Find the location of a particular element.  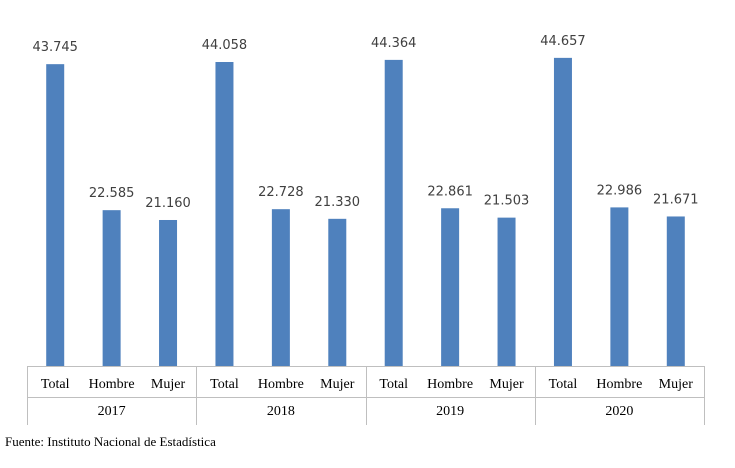

category-label-2018-hombre: Hombre is located at coordinates (281, 384).